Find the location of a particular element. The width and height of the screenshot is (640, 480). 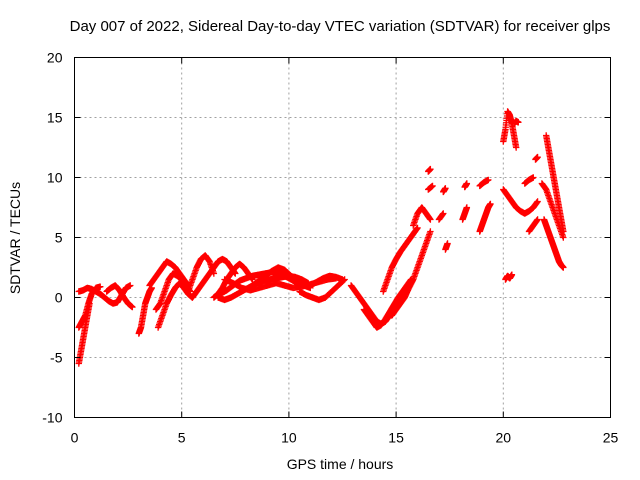

y-tick-label: 15 is located at coordinates (55, 118).